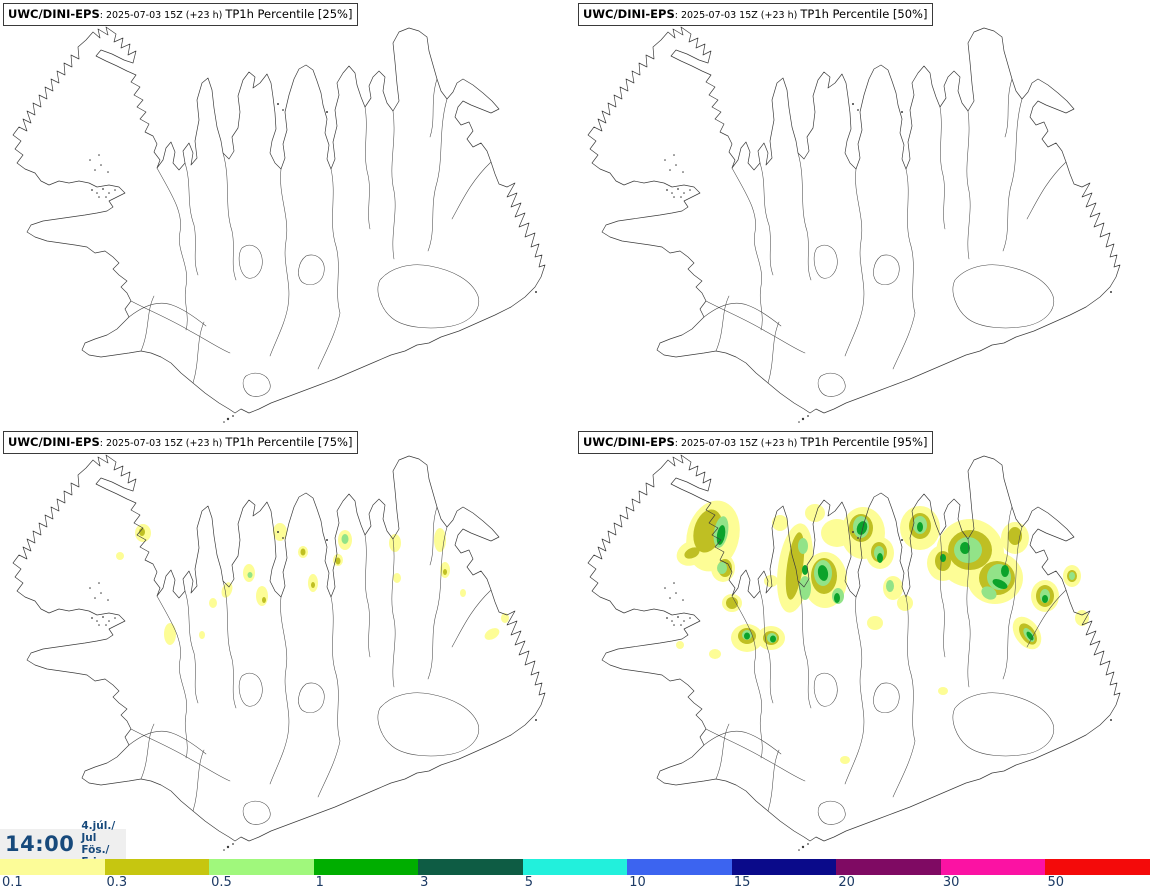  Describe the element at coordinates (40, 844) in the screenshot. I see `clock-time: 14:00` at that location.